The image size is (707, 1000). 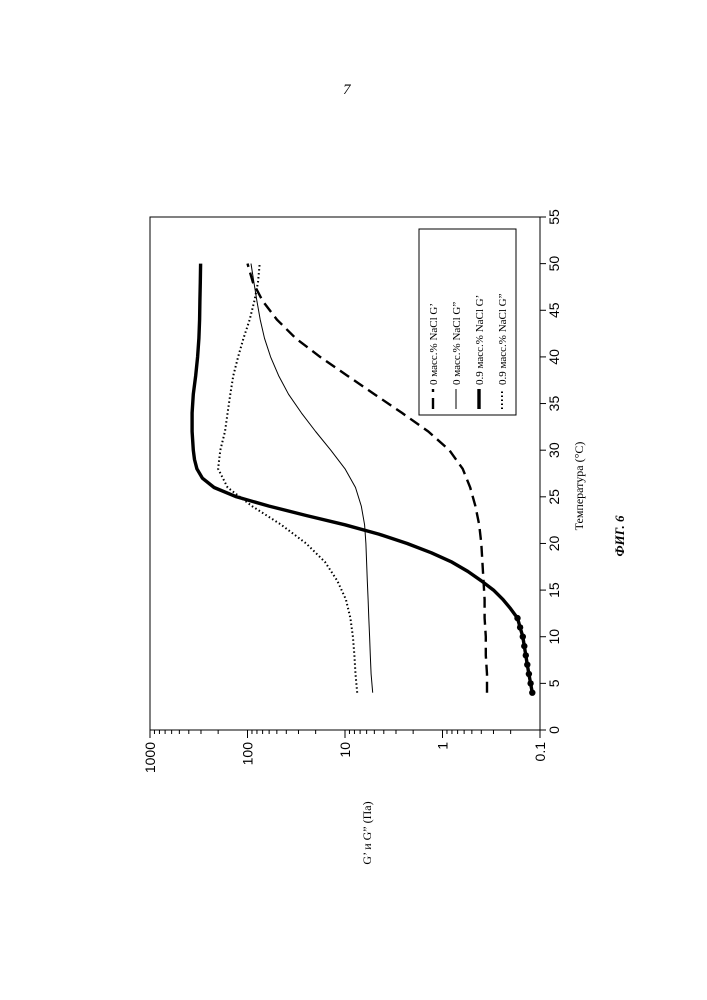 What do you see at coordinates (554, 450) in the screenshot?
I see `x-tick-label: 30` at bounding box center [554, 450].